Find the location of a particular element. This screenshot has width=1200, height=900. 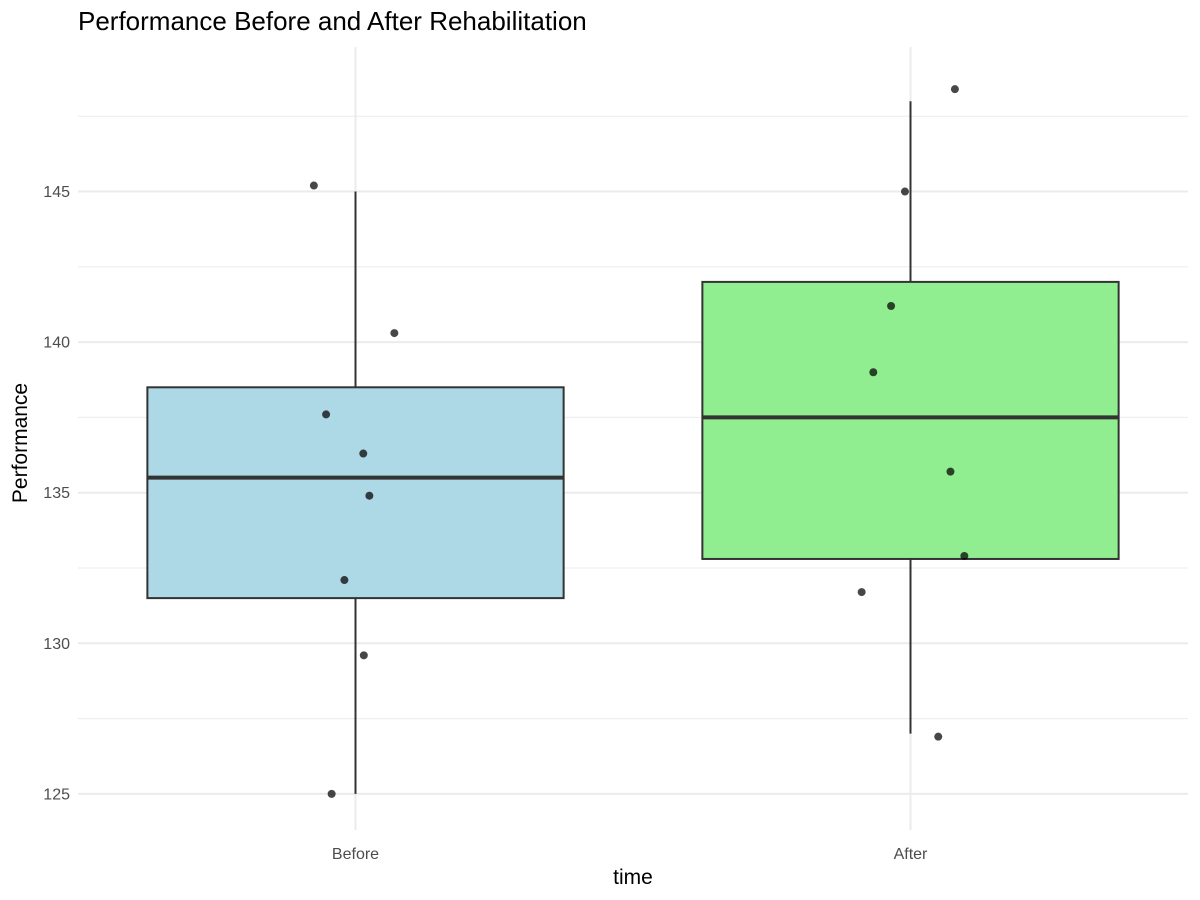

y-tick-label: 135 is located at coordinates (56, 493).